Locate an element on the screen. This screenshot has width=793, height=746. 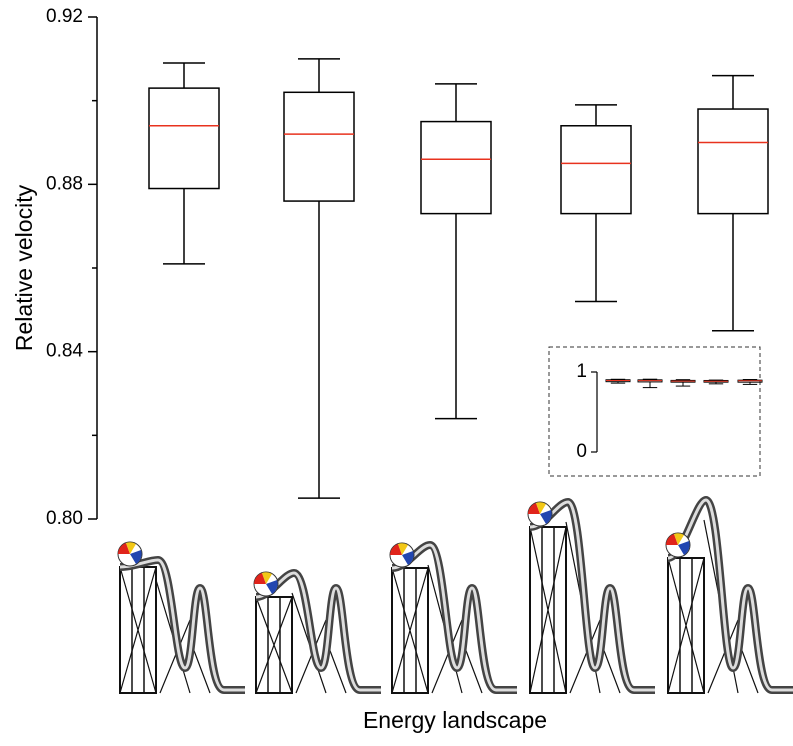
y-tick-label: 0.84 is located at coordinates (64, 351).